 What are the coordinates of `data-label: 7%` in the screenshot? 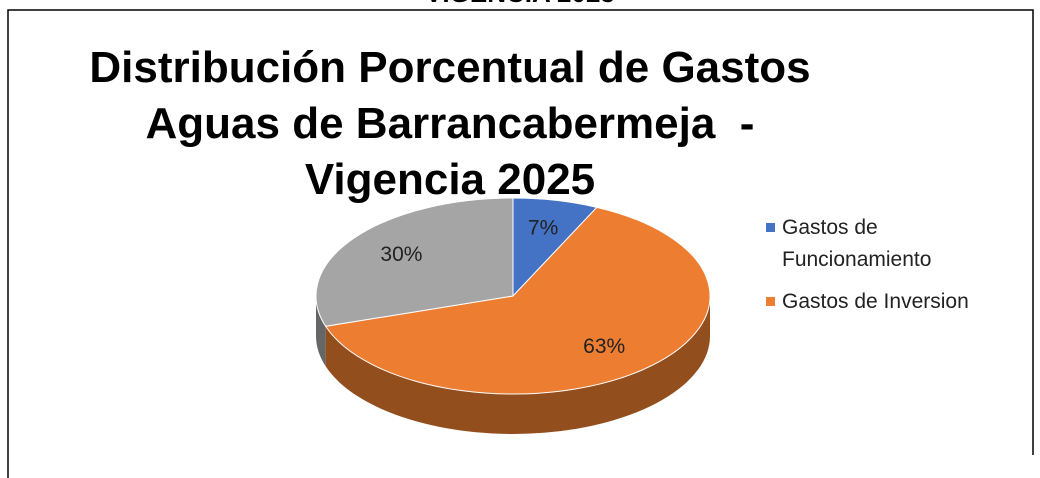 It's located at (543, 228).